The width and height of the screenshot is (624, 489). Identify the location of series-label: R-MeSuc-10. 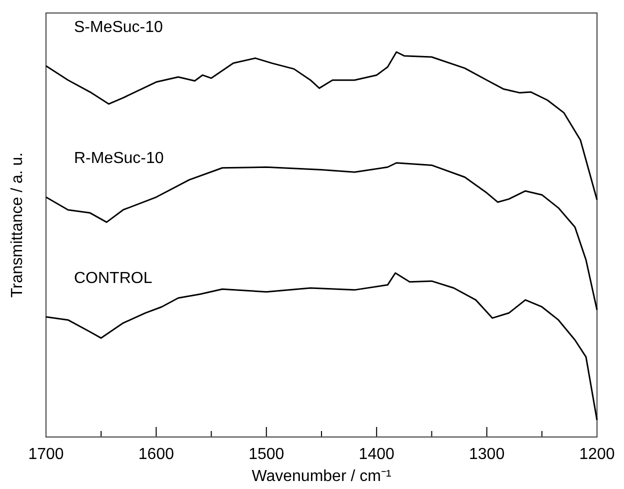
(119, 159).